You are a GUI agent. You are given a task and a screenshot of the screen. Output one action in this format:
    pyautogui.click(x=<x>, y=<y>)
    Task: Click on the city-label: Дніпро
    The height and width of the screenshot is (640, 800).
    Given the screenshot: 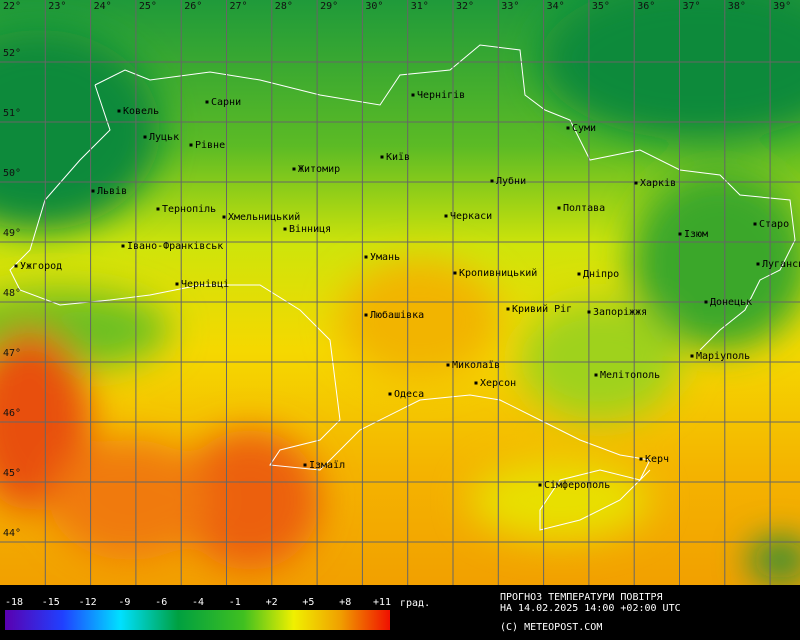 What is the action you would take?
    pyautogui.click(x=601, y=274)
    